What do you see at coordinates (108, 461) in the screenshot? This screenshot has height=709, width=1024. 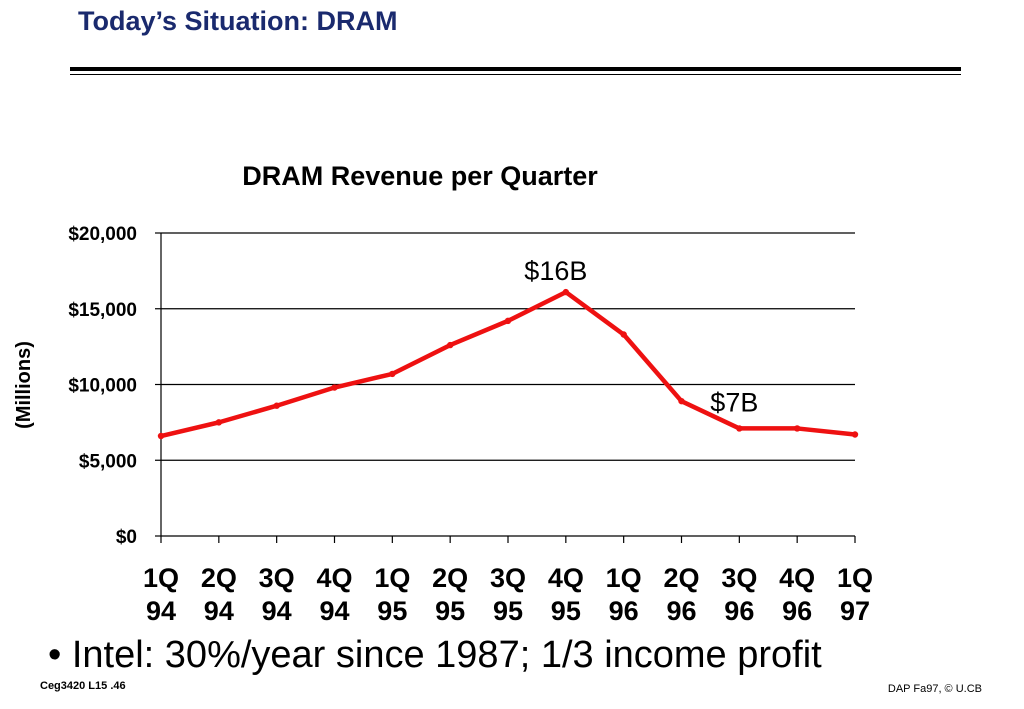 I see `y-tick-label: $5,000` at bounding box center [108, 461].